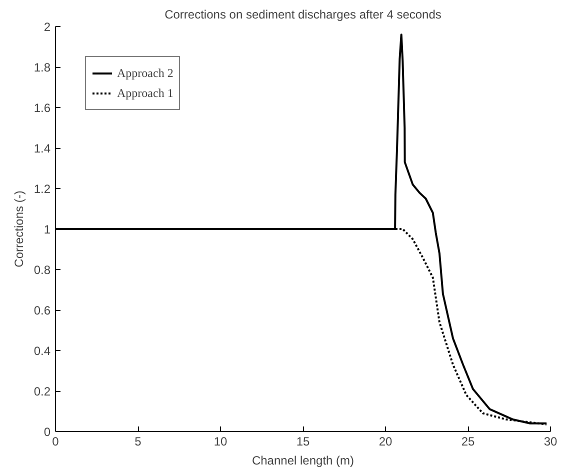 Image resolution: width=565 pixels, height=470 pixels. Describe the element at coordinates (42, 311) in the screenshot. I see `y-tick-label: 0.6` at that location.